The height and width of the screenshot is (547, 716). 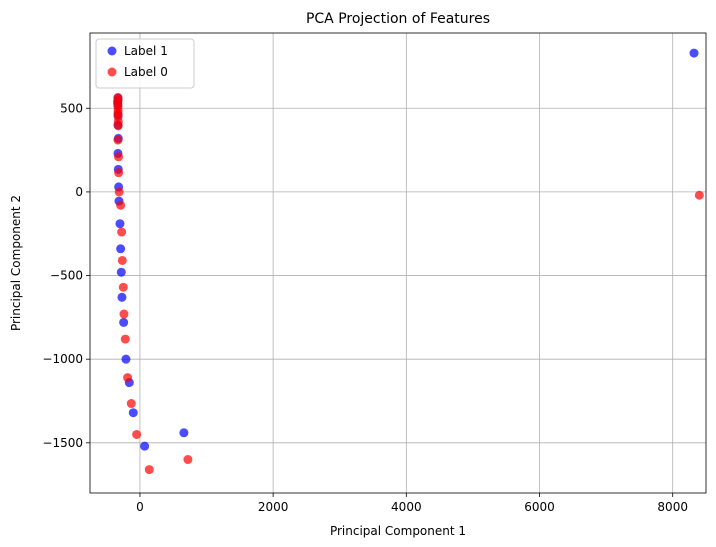 What do you see at coordinates (406, 507) in the screenshot?
I see `x-tick-label: 4000` at bounding box center [406, 507].